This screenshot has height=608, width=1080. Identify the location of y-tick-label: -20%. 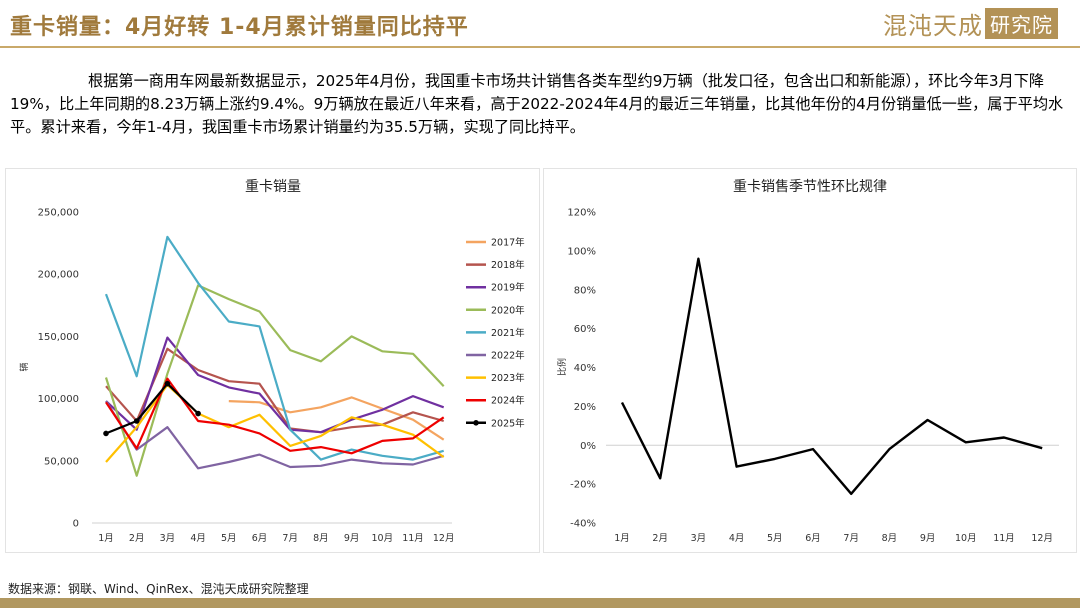
(583, 485).